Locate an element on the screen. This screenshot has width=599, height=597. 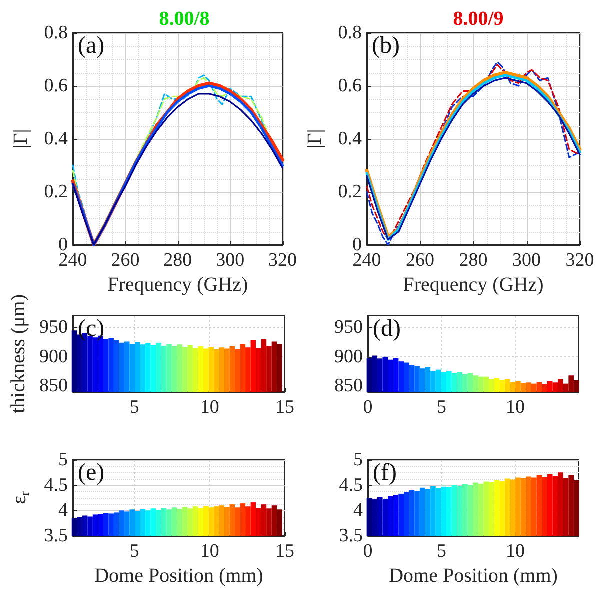
chart-title: 8.00/8 is located at coordinates (184, 19).